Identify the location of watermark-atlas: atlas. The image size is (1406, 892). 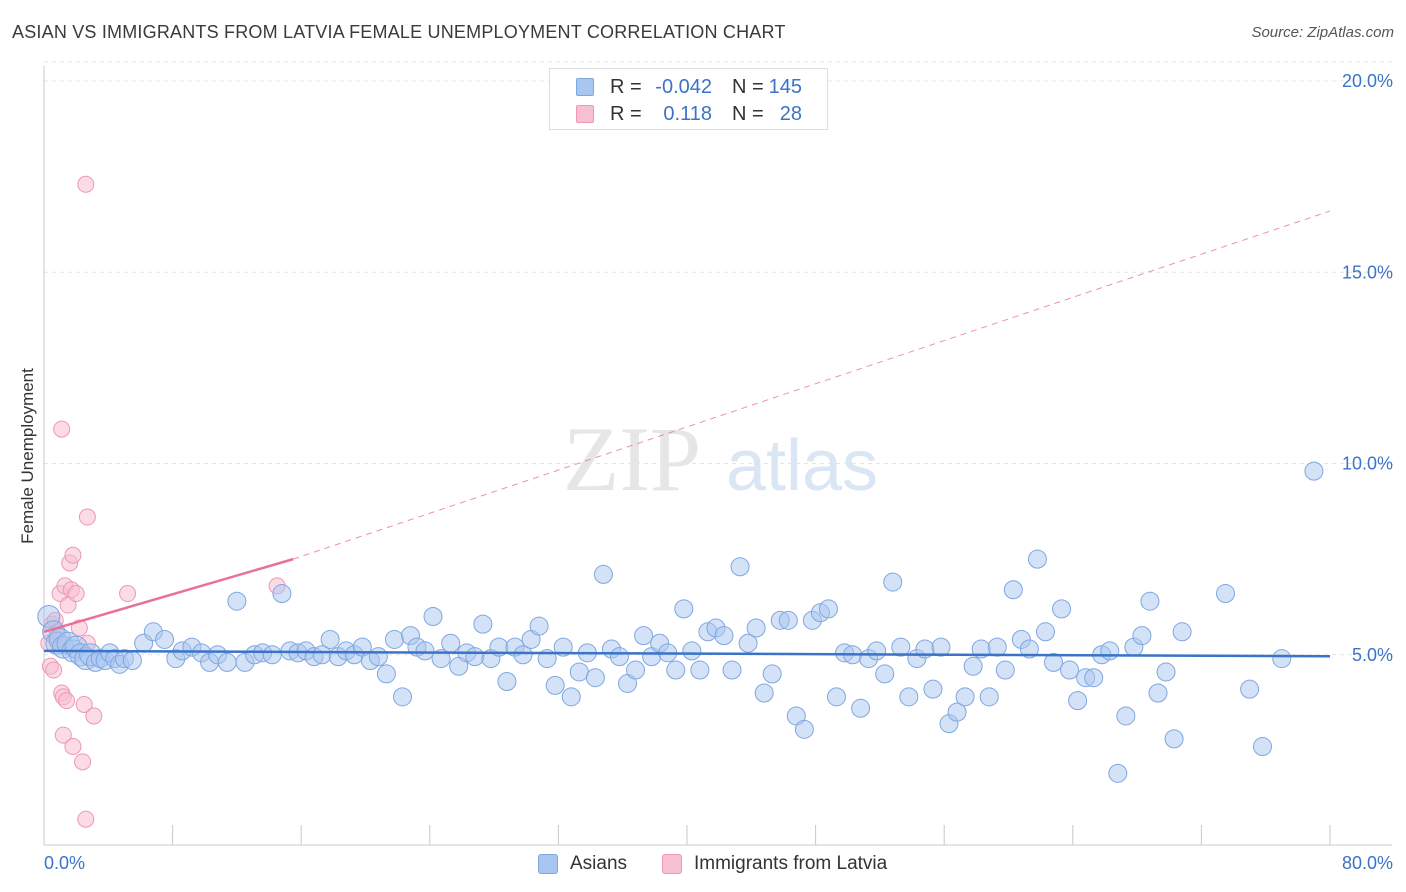
(802, 466).